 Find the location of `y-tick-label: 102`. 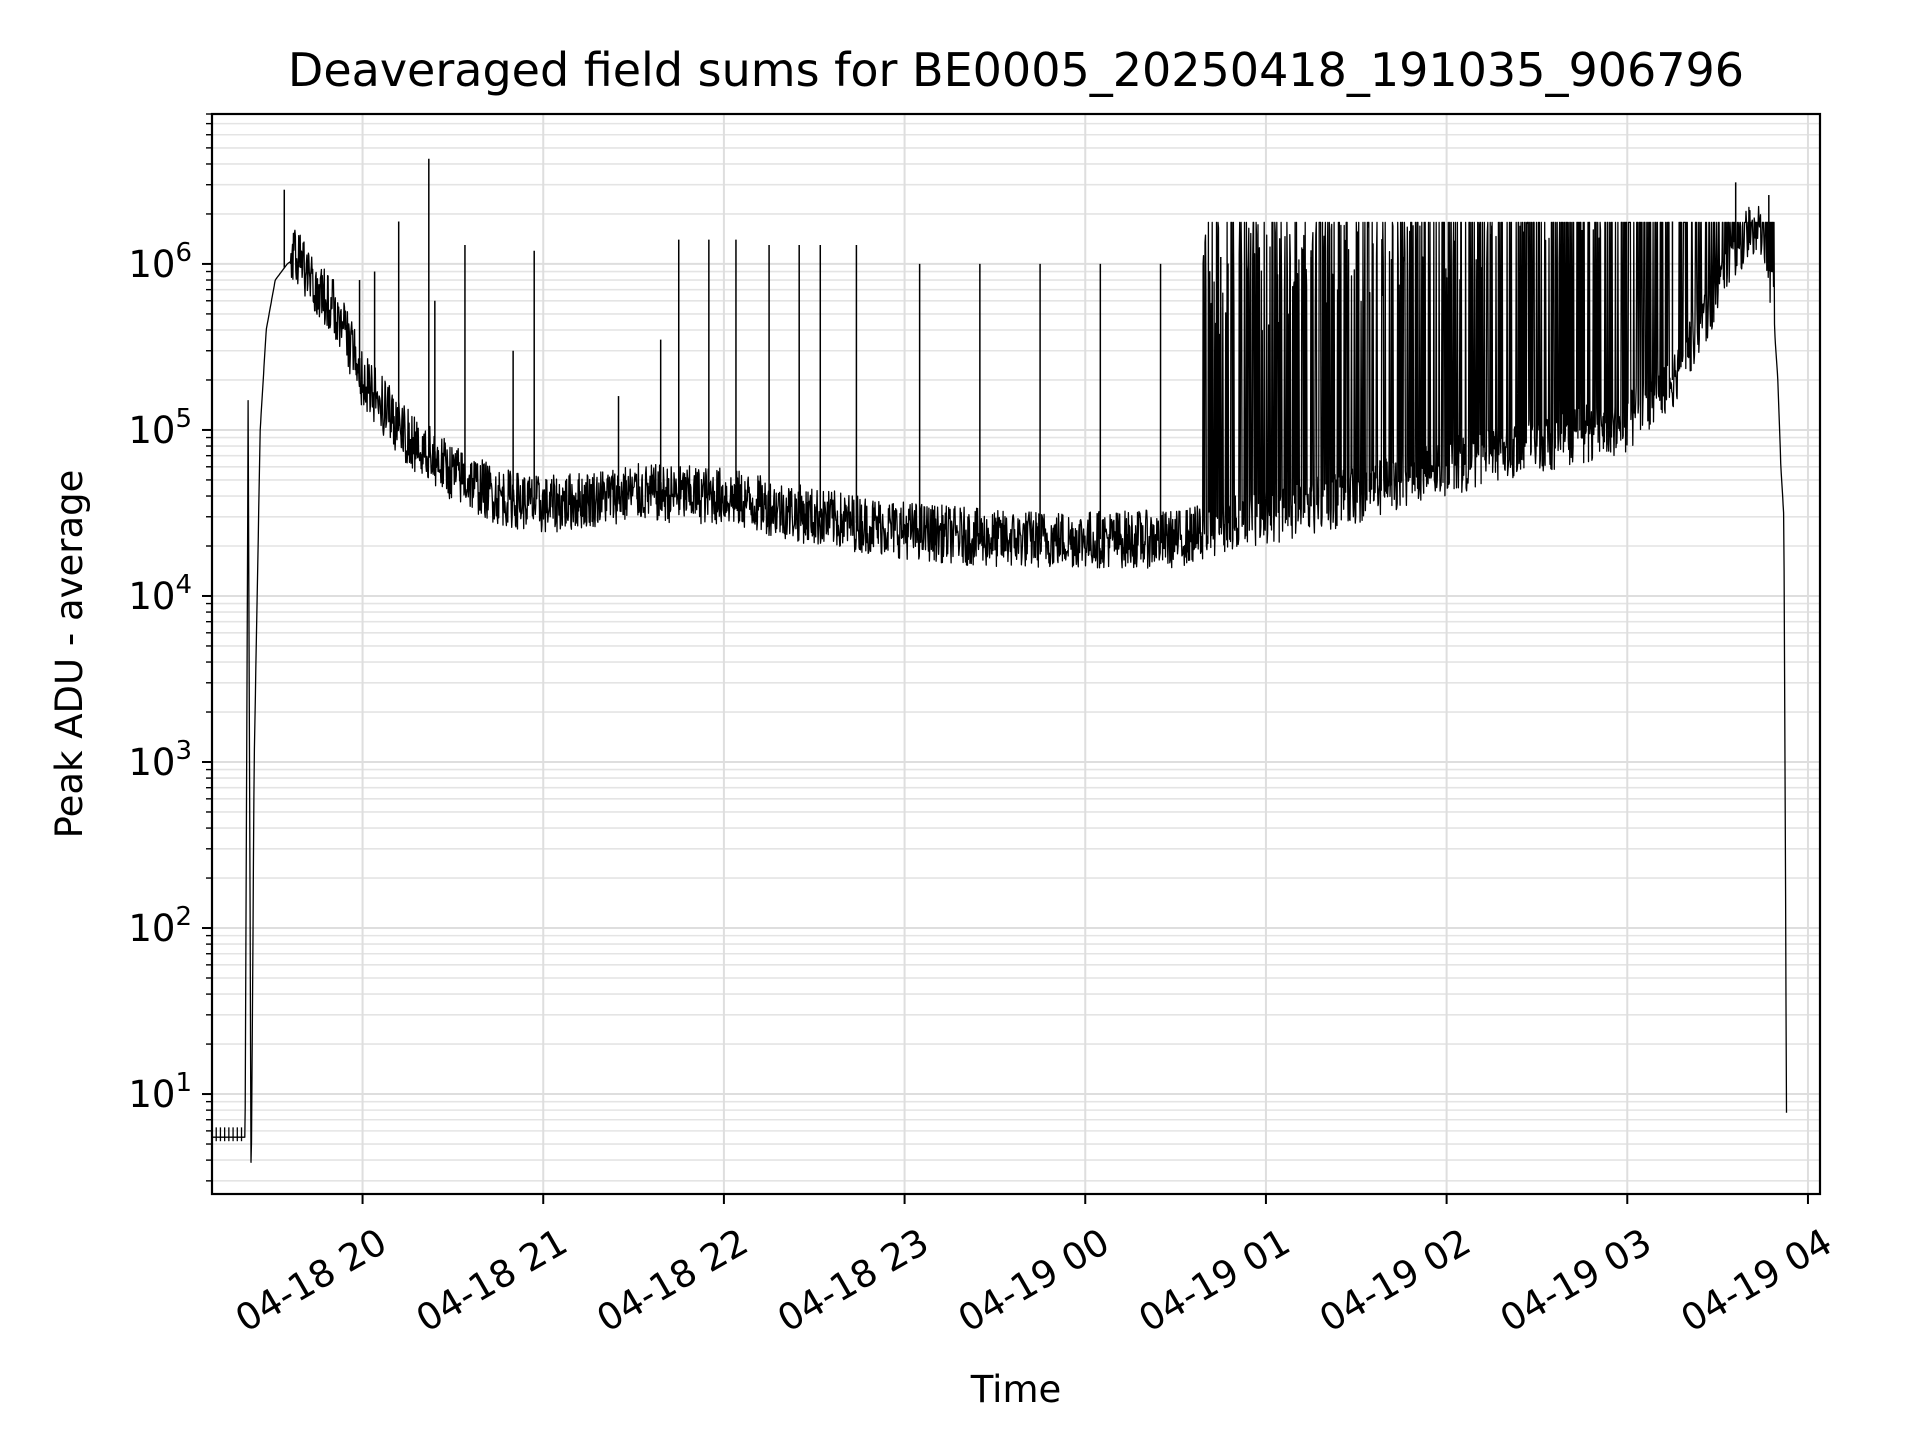

y-tick-label: 102 is located at coordinates (160, 926).